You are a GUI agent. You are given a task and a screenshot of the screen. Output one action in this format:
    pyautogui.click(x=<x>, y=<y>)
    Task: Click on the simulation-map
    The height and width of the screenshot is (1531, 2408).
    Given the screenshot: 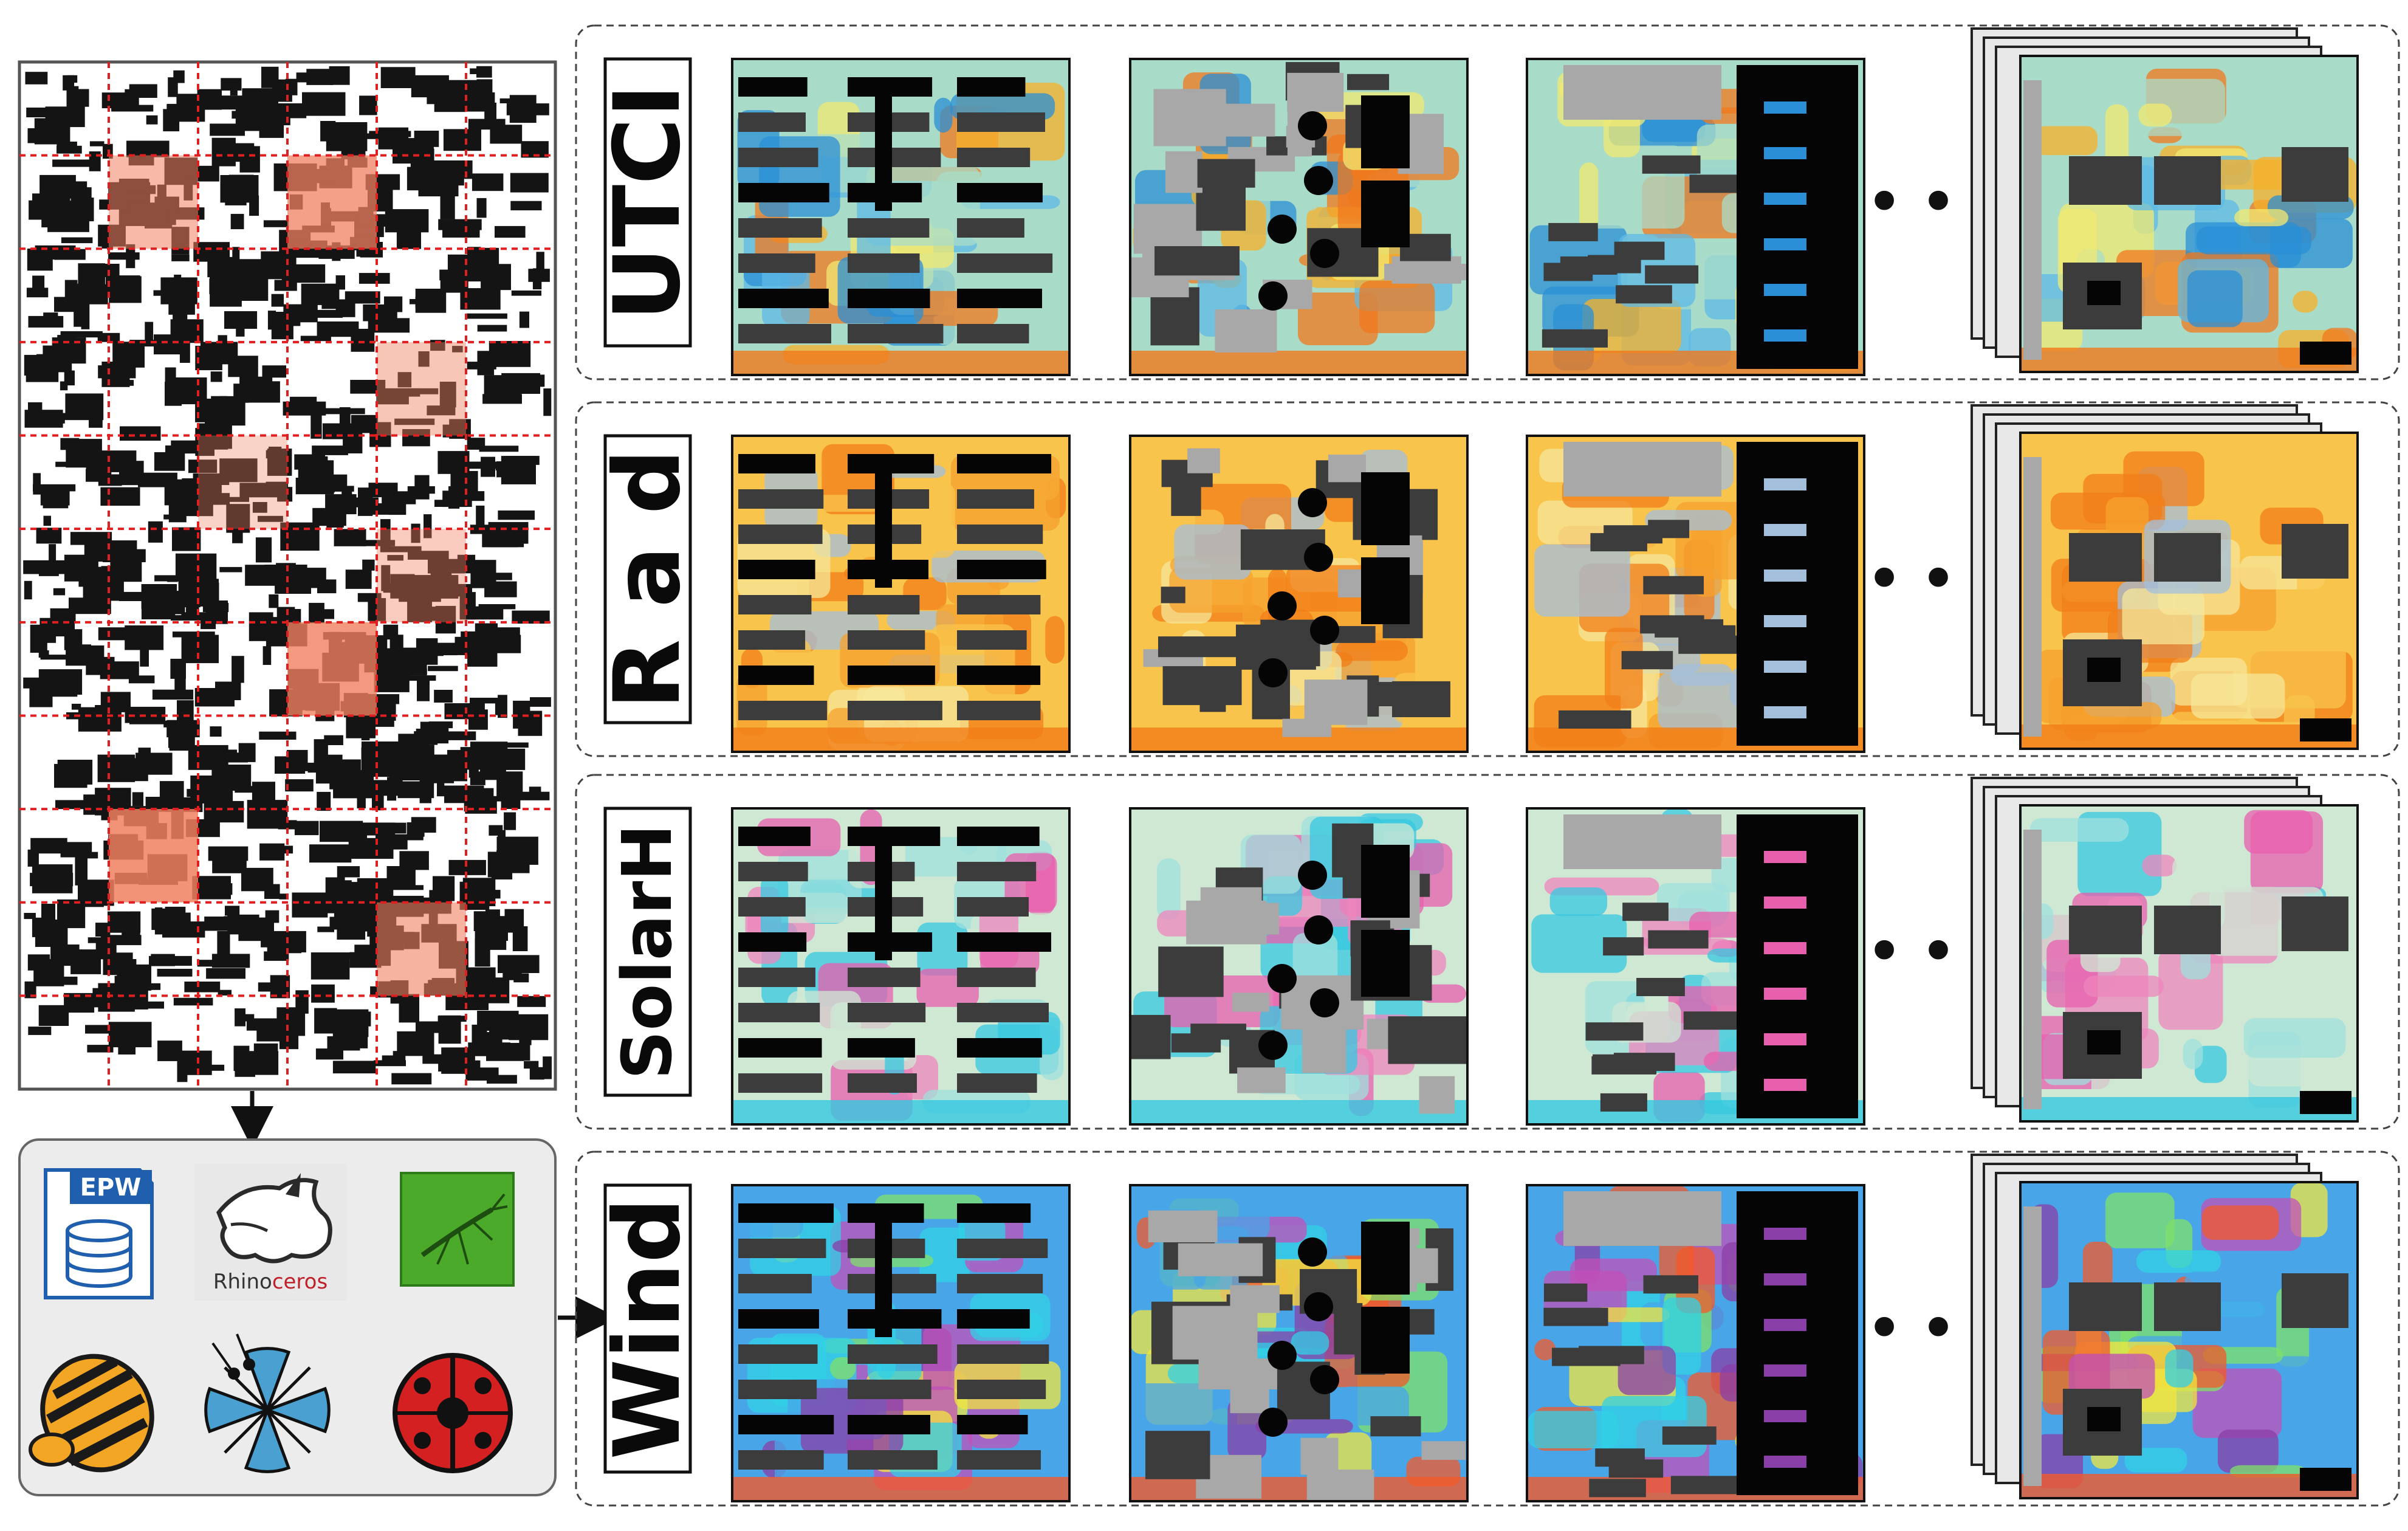 What is the action you would take?
    pyautogui.click(x=901, y=967)
    